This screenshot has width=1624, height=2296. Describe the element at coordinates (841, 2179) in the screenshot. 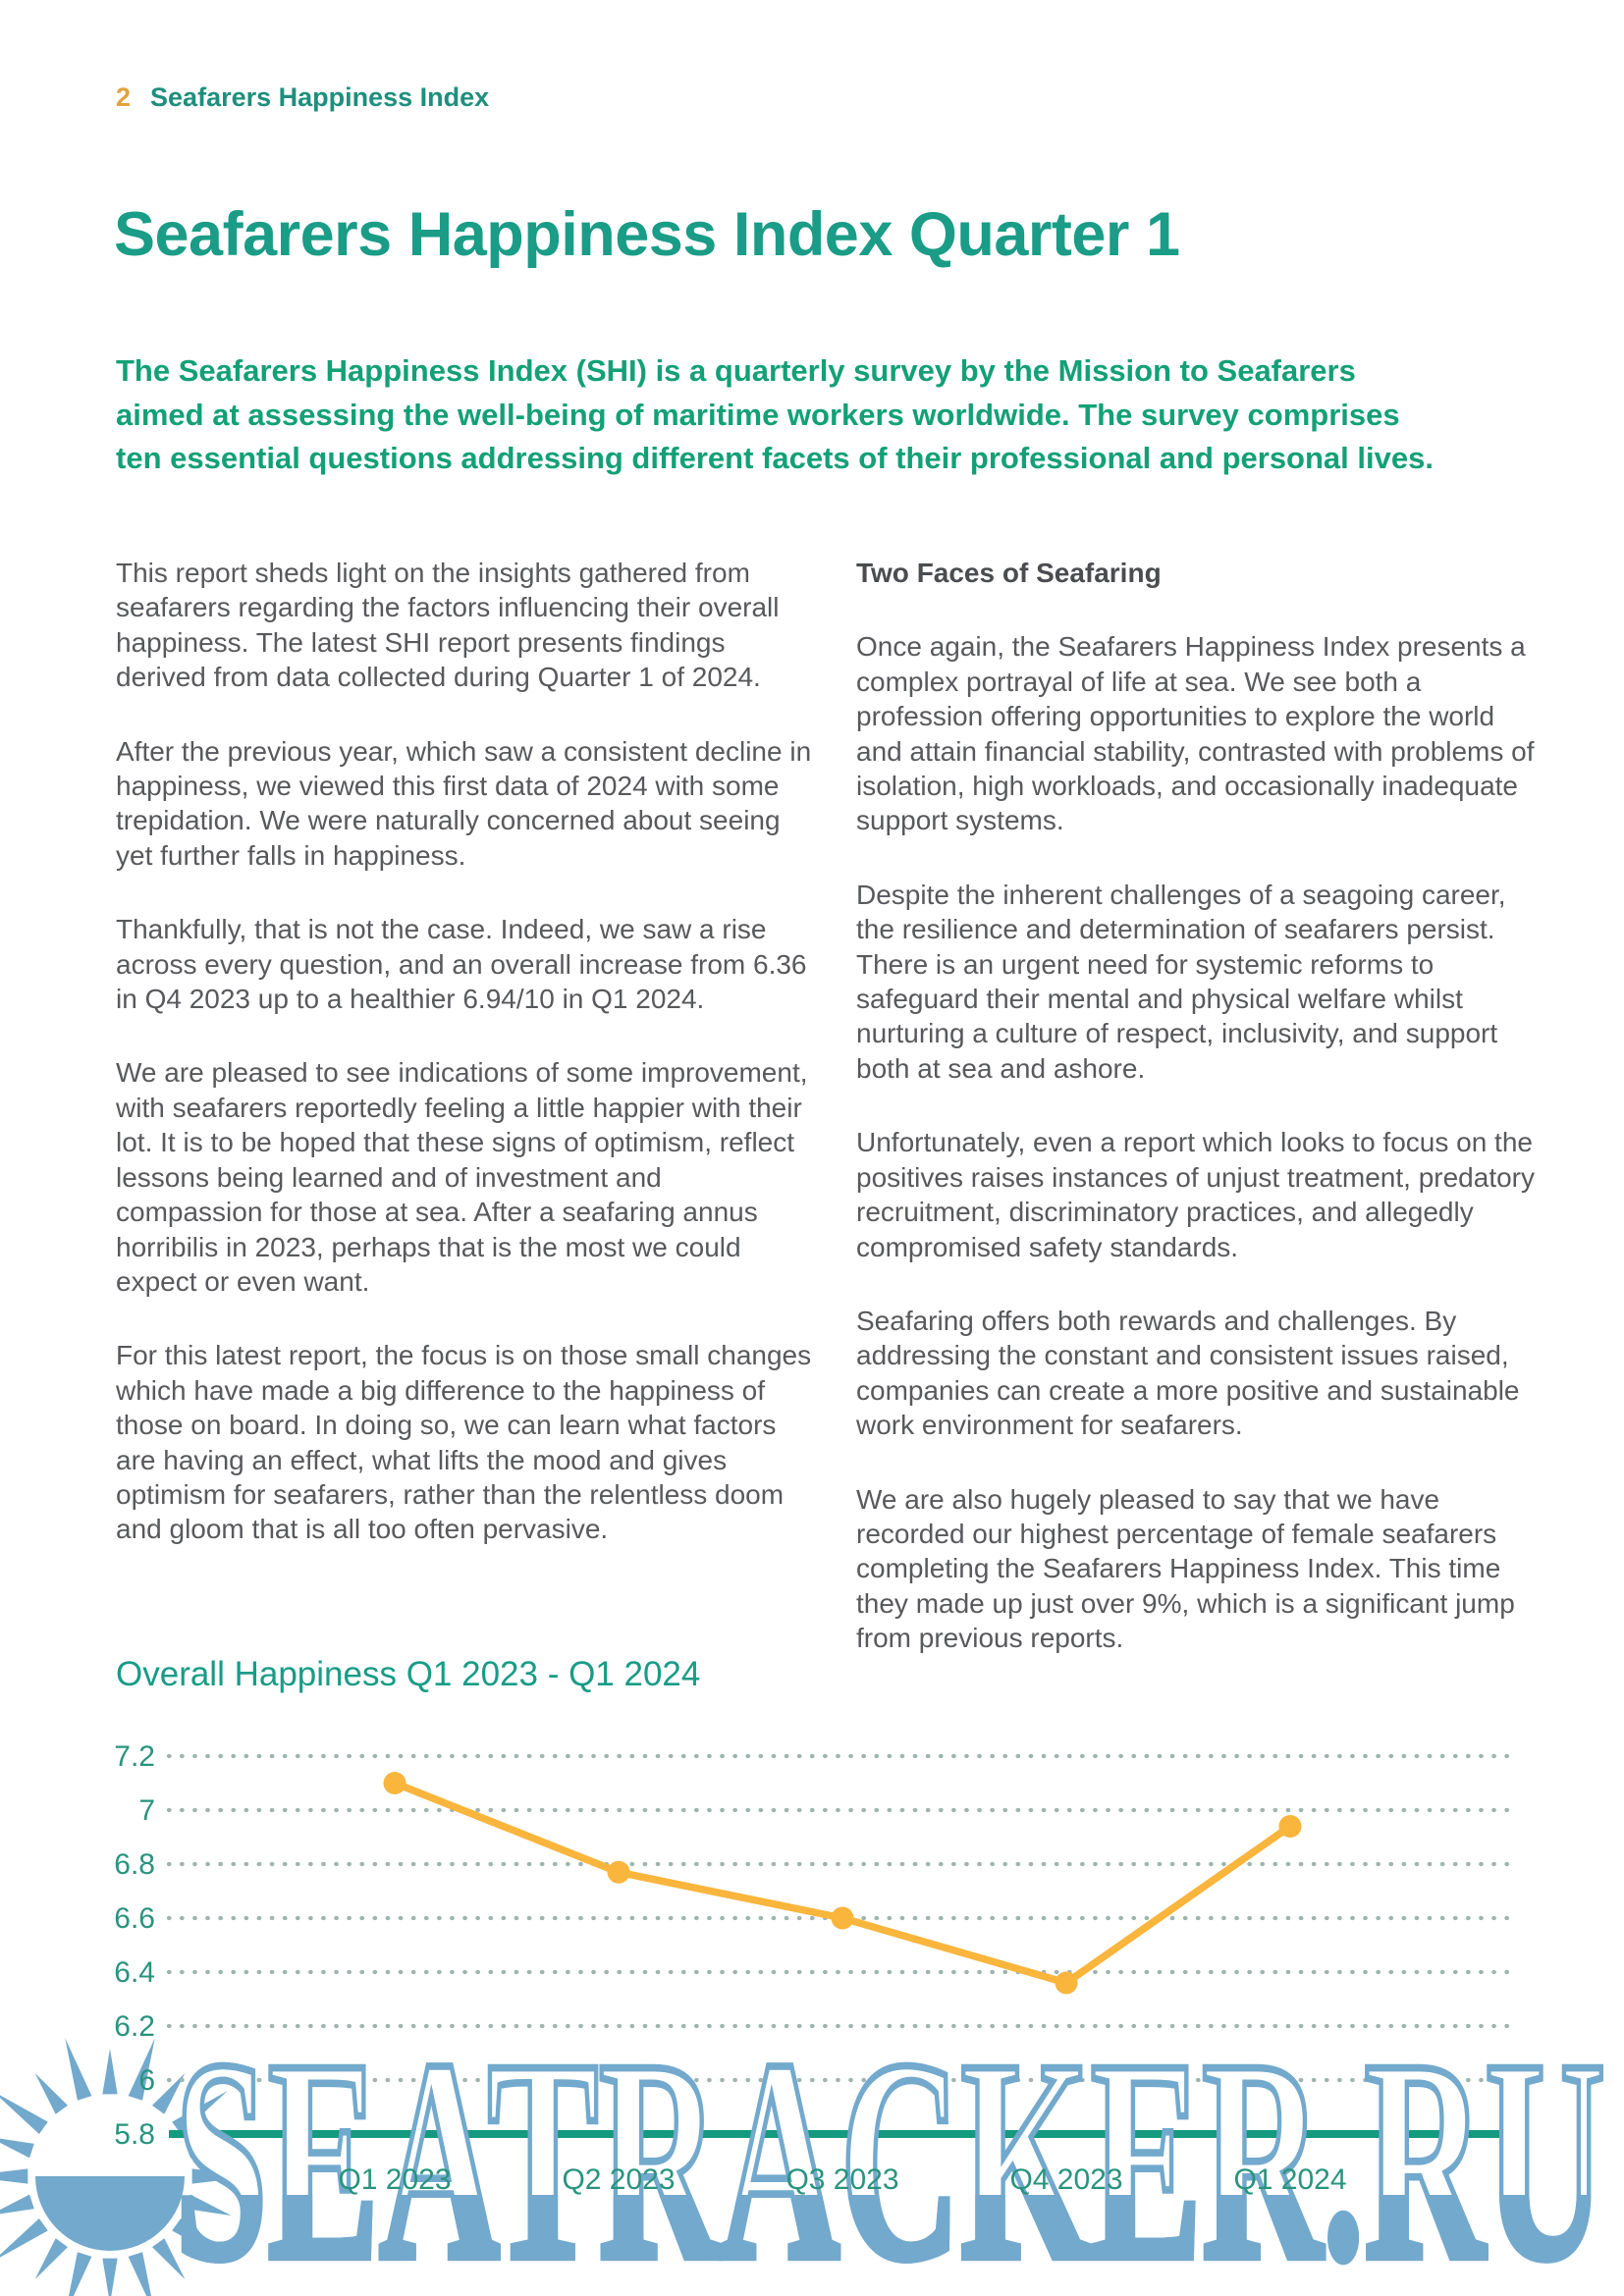

I see `x-tick-label: Q3 2023` at that location.